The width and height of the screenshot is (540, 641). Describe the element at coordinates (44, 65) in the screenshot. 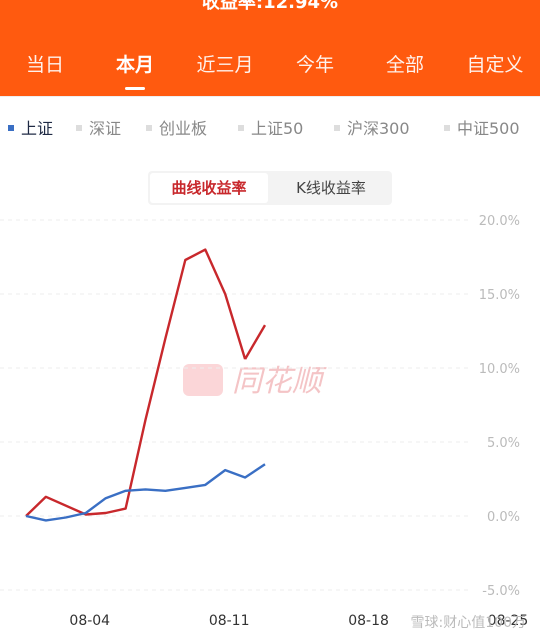

I see `tab-today: 当日` at that location.